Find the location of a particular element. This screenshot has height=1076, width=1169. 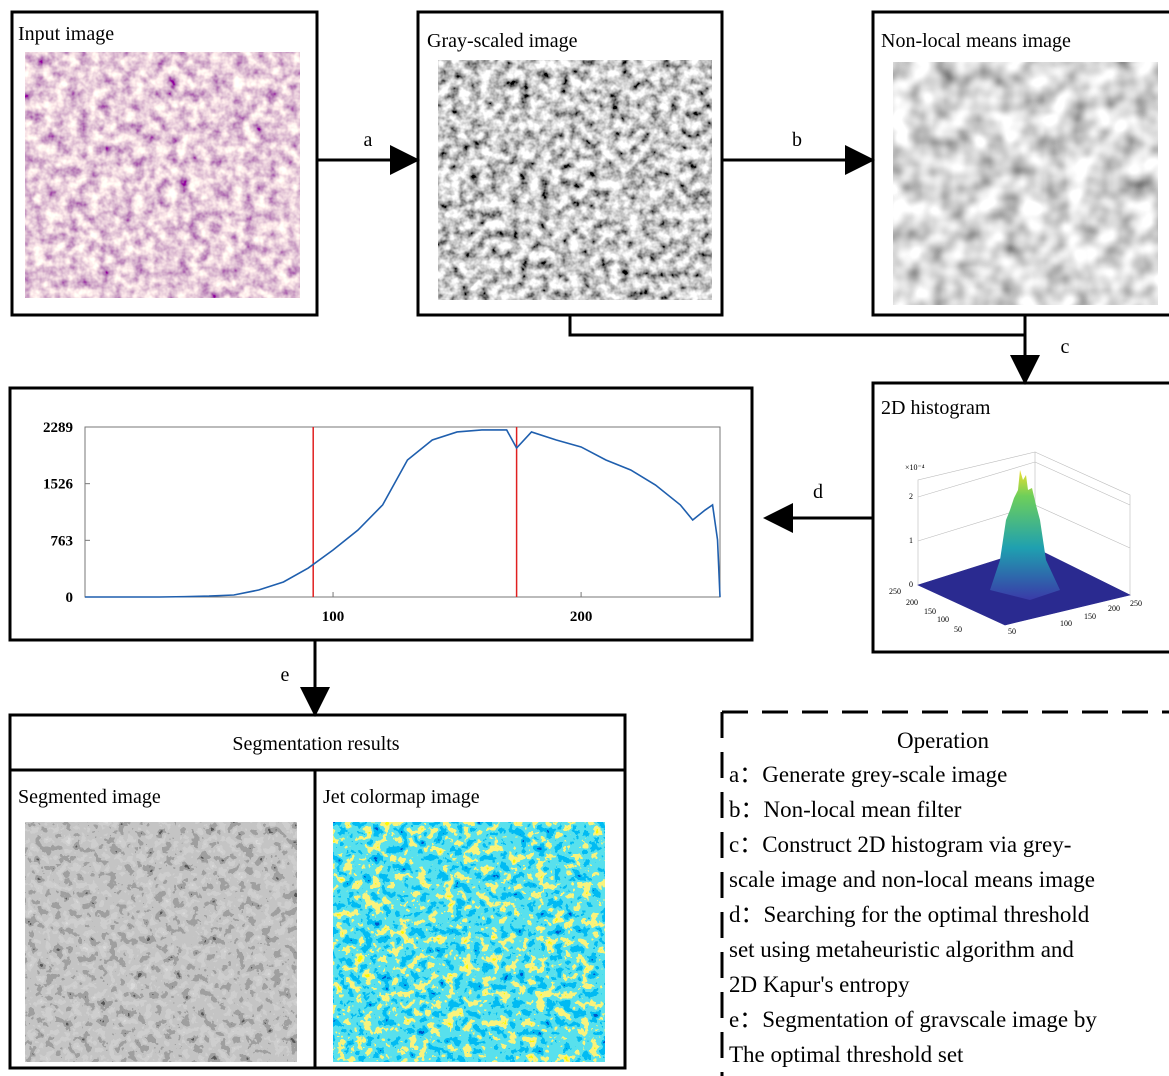

legend-title: Operation is located at coordinates (943, 740).